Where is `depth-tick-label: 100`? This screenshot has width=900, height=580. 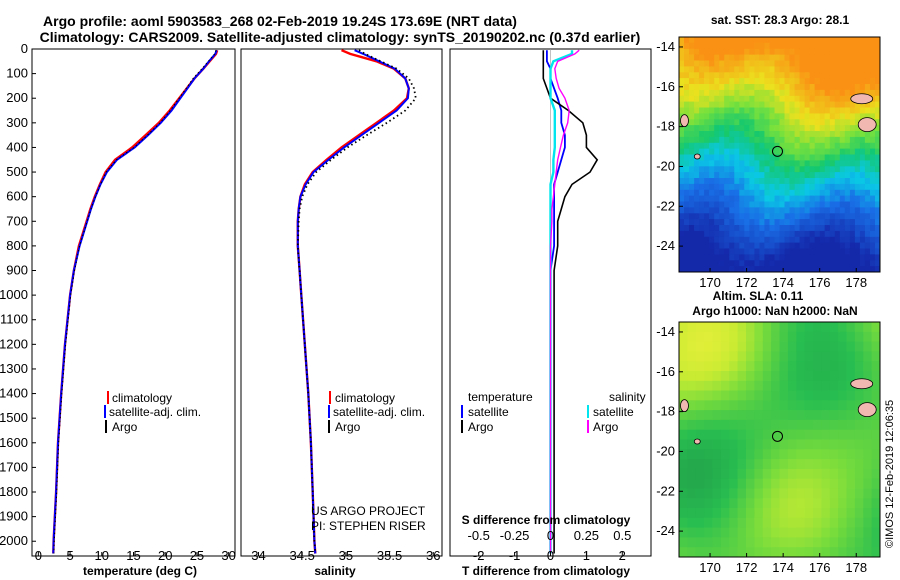 depth-tick-label: 100 is located at coordinates (17, 73).